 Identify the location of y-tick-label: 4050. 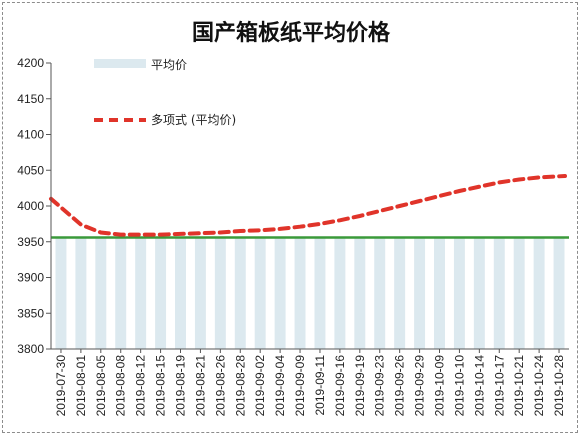
(30, 170).